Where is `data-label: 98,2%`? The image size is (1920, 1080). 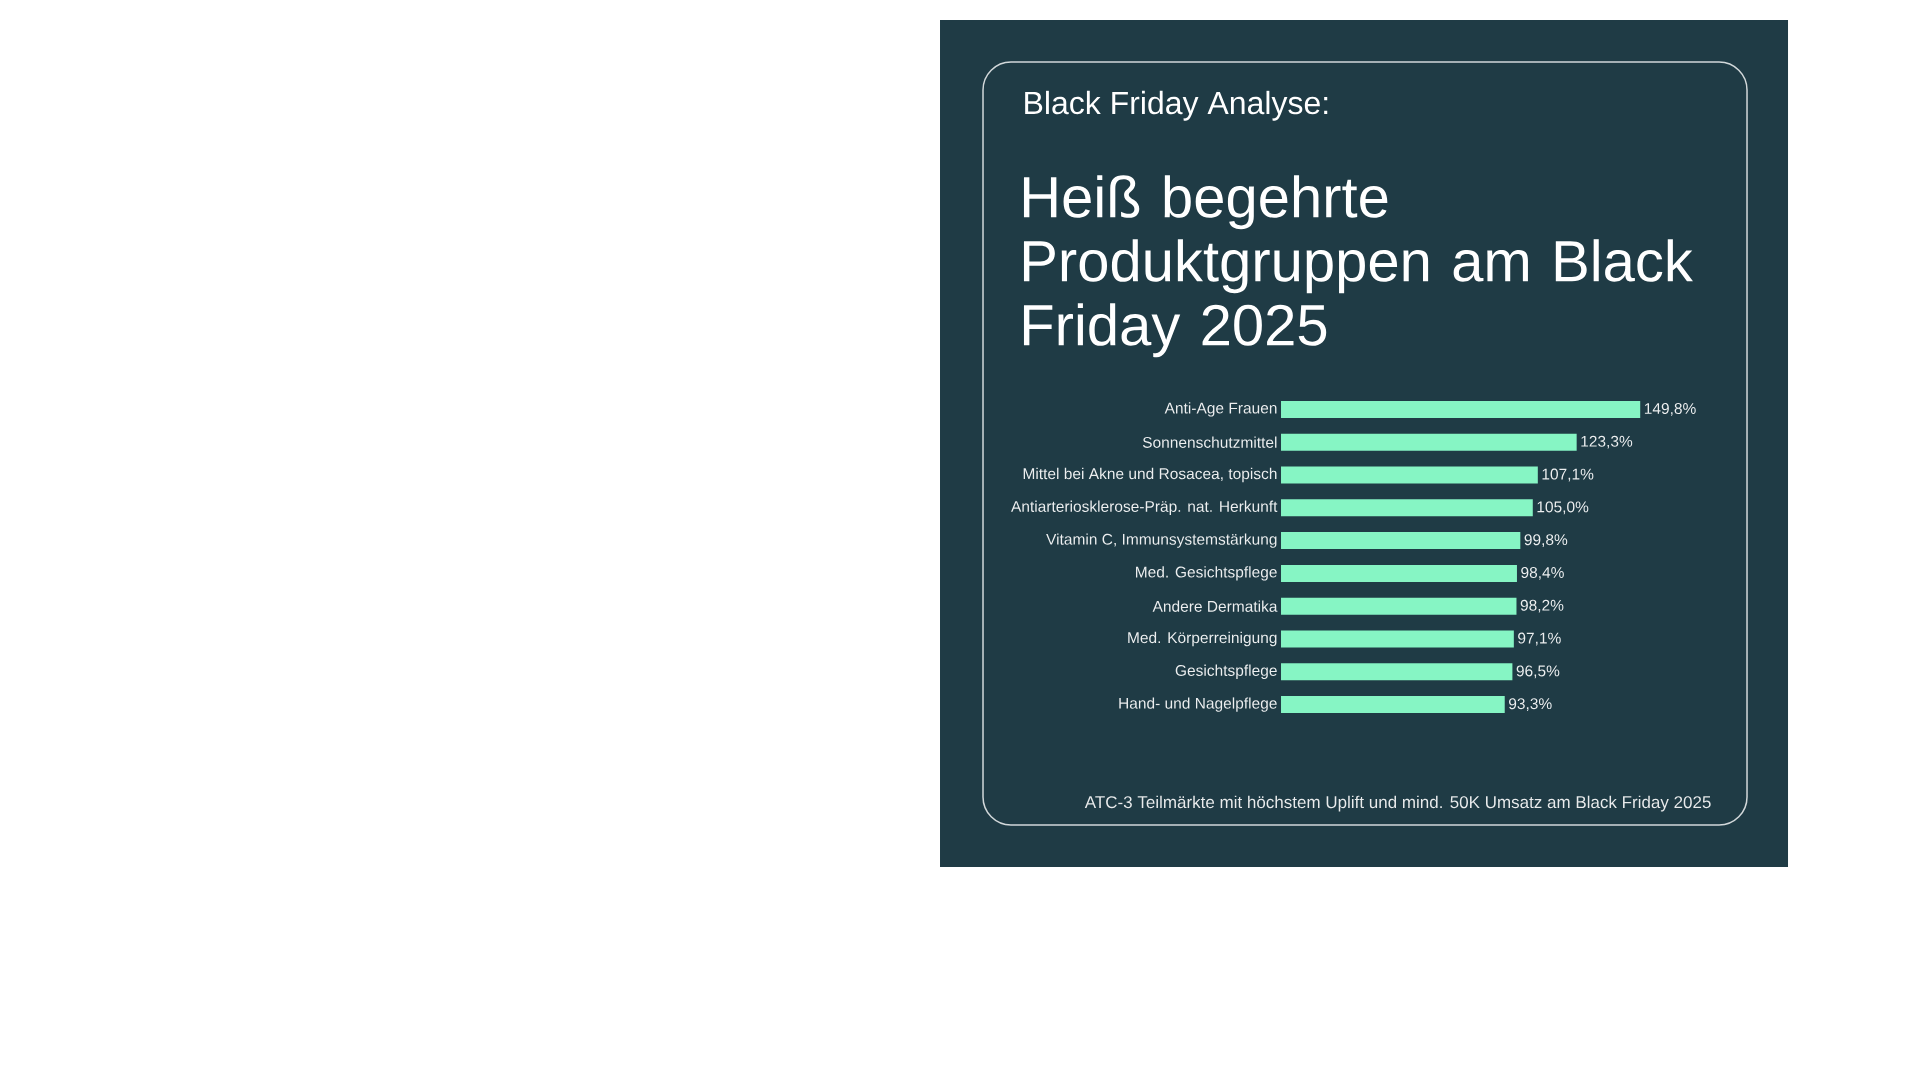
data-label: 98,2% is located at coordinates (1542, 606).